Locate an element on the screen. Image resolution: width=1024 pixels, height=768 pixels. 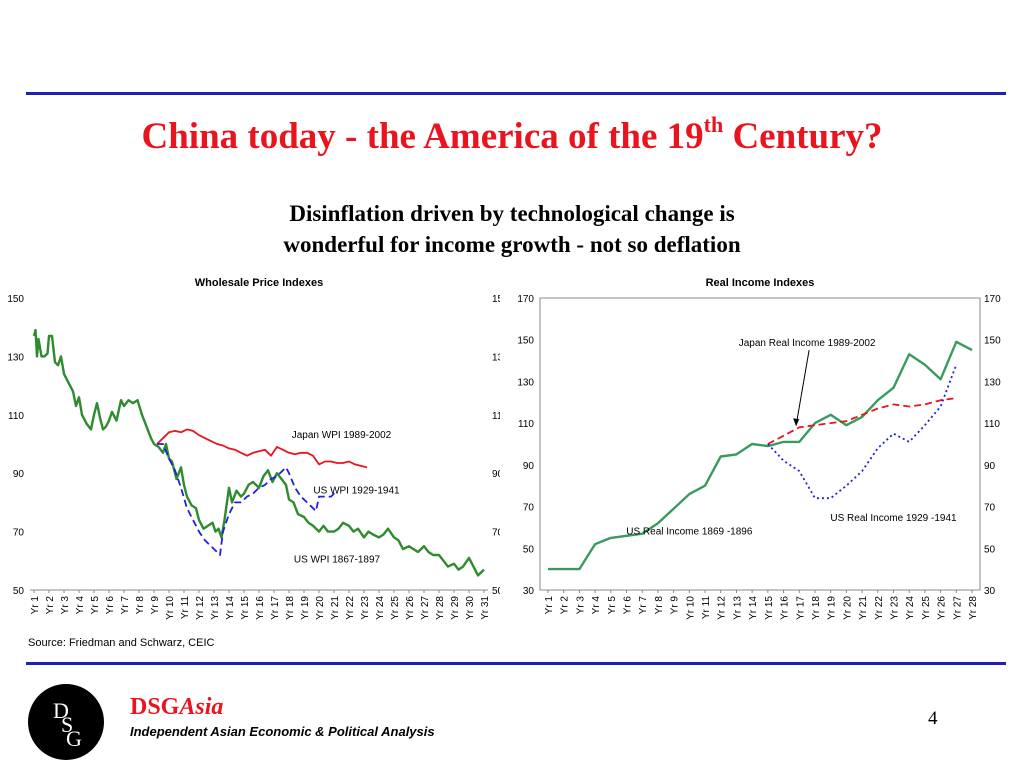
annotation-arrow-line is located at coordinates (802, 388).